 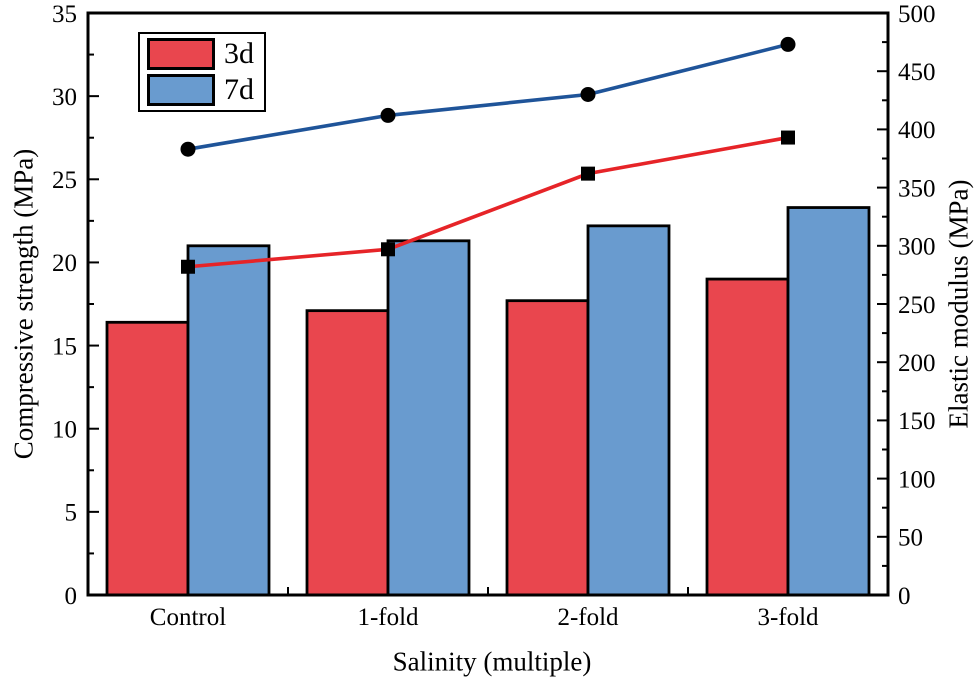 What do you see at coordinates (917, 479) in the screenshot?
I see `right-tick-label: 100` at bounding box center [917, 479].